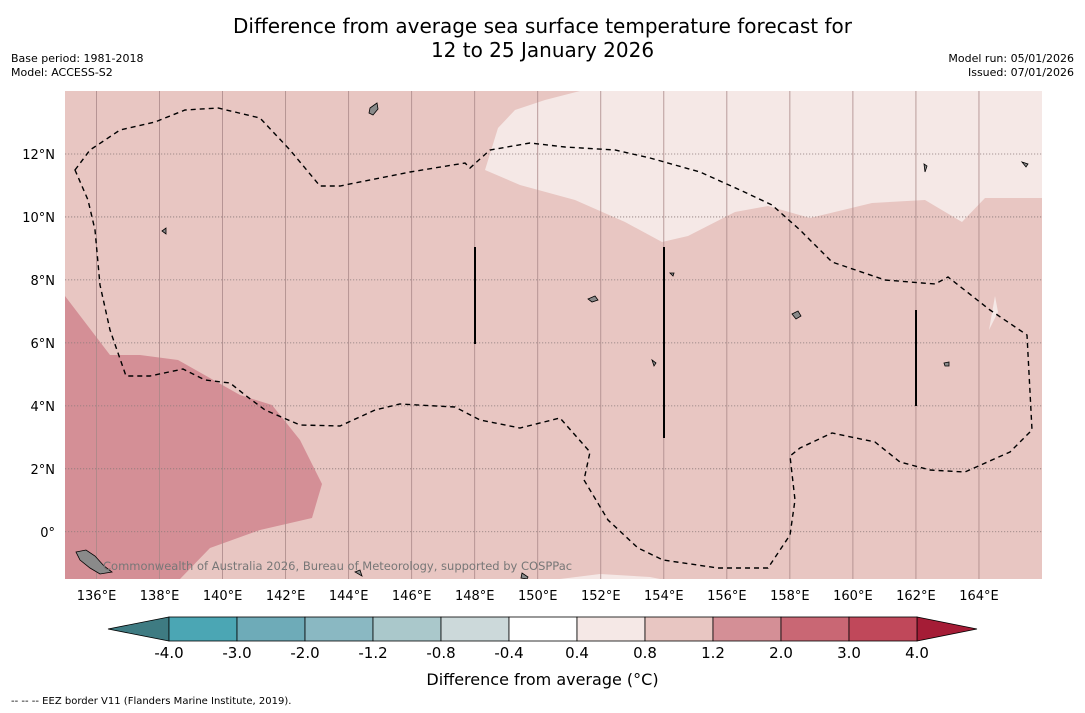 This screenshot has width=1085, height=713. Describe the element at coordinates (947, 629) in the screenshot. I see `colorbar-over-arrow` at that location.